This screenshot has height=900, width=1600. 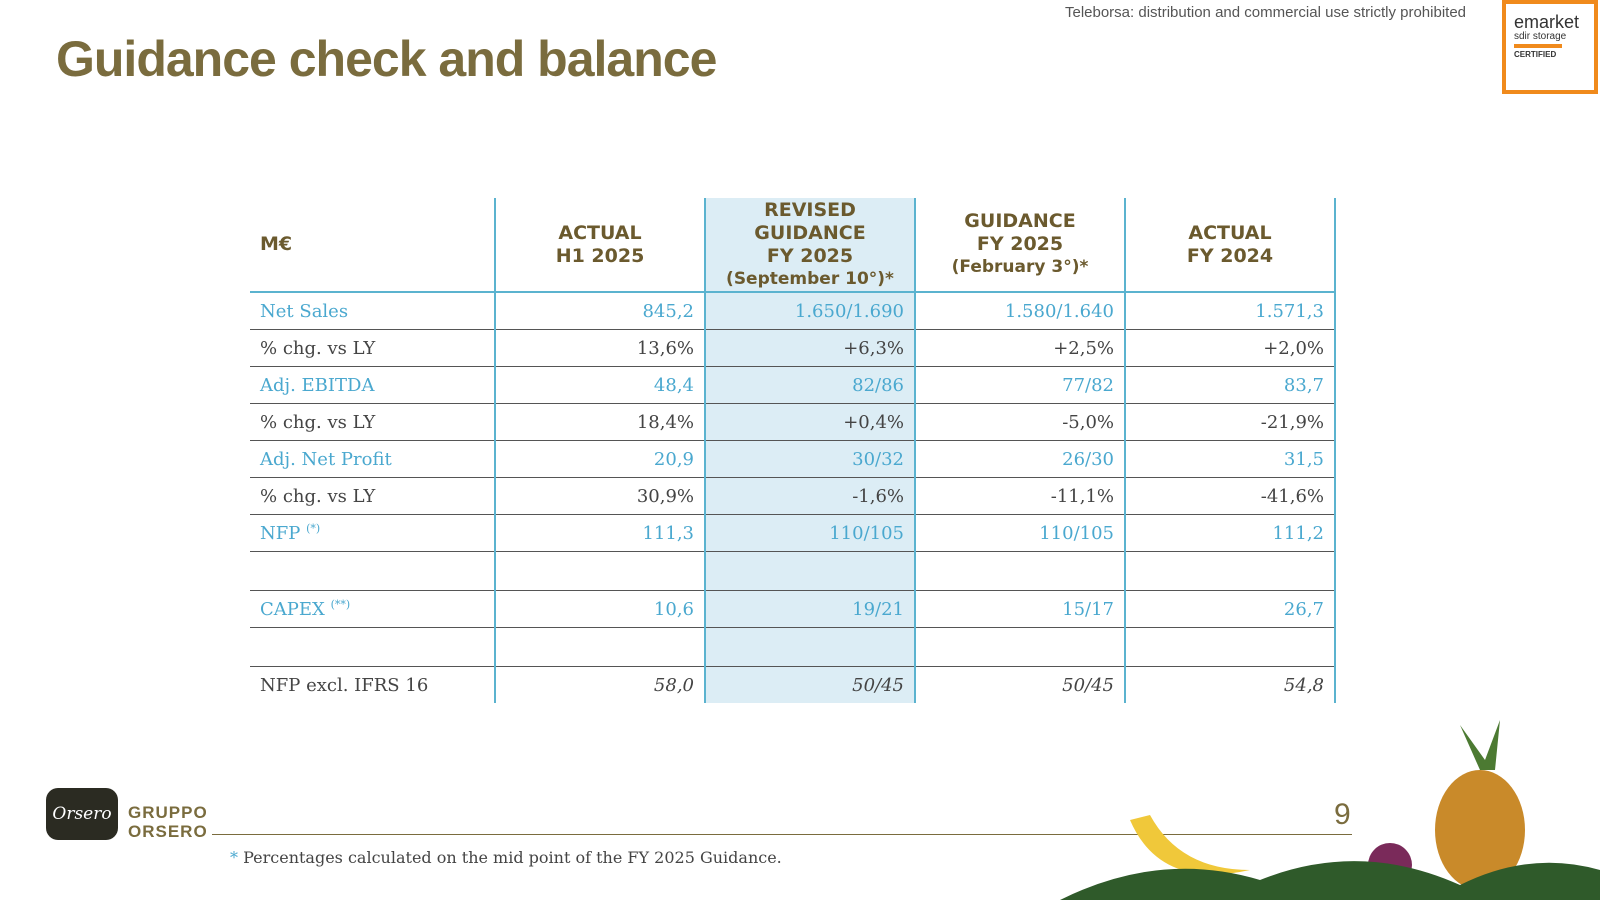 What do you see at coordinates (810, 278) in the screenshot?
I see `header-line: (September 10°)*` at bounding box center [810, 278].